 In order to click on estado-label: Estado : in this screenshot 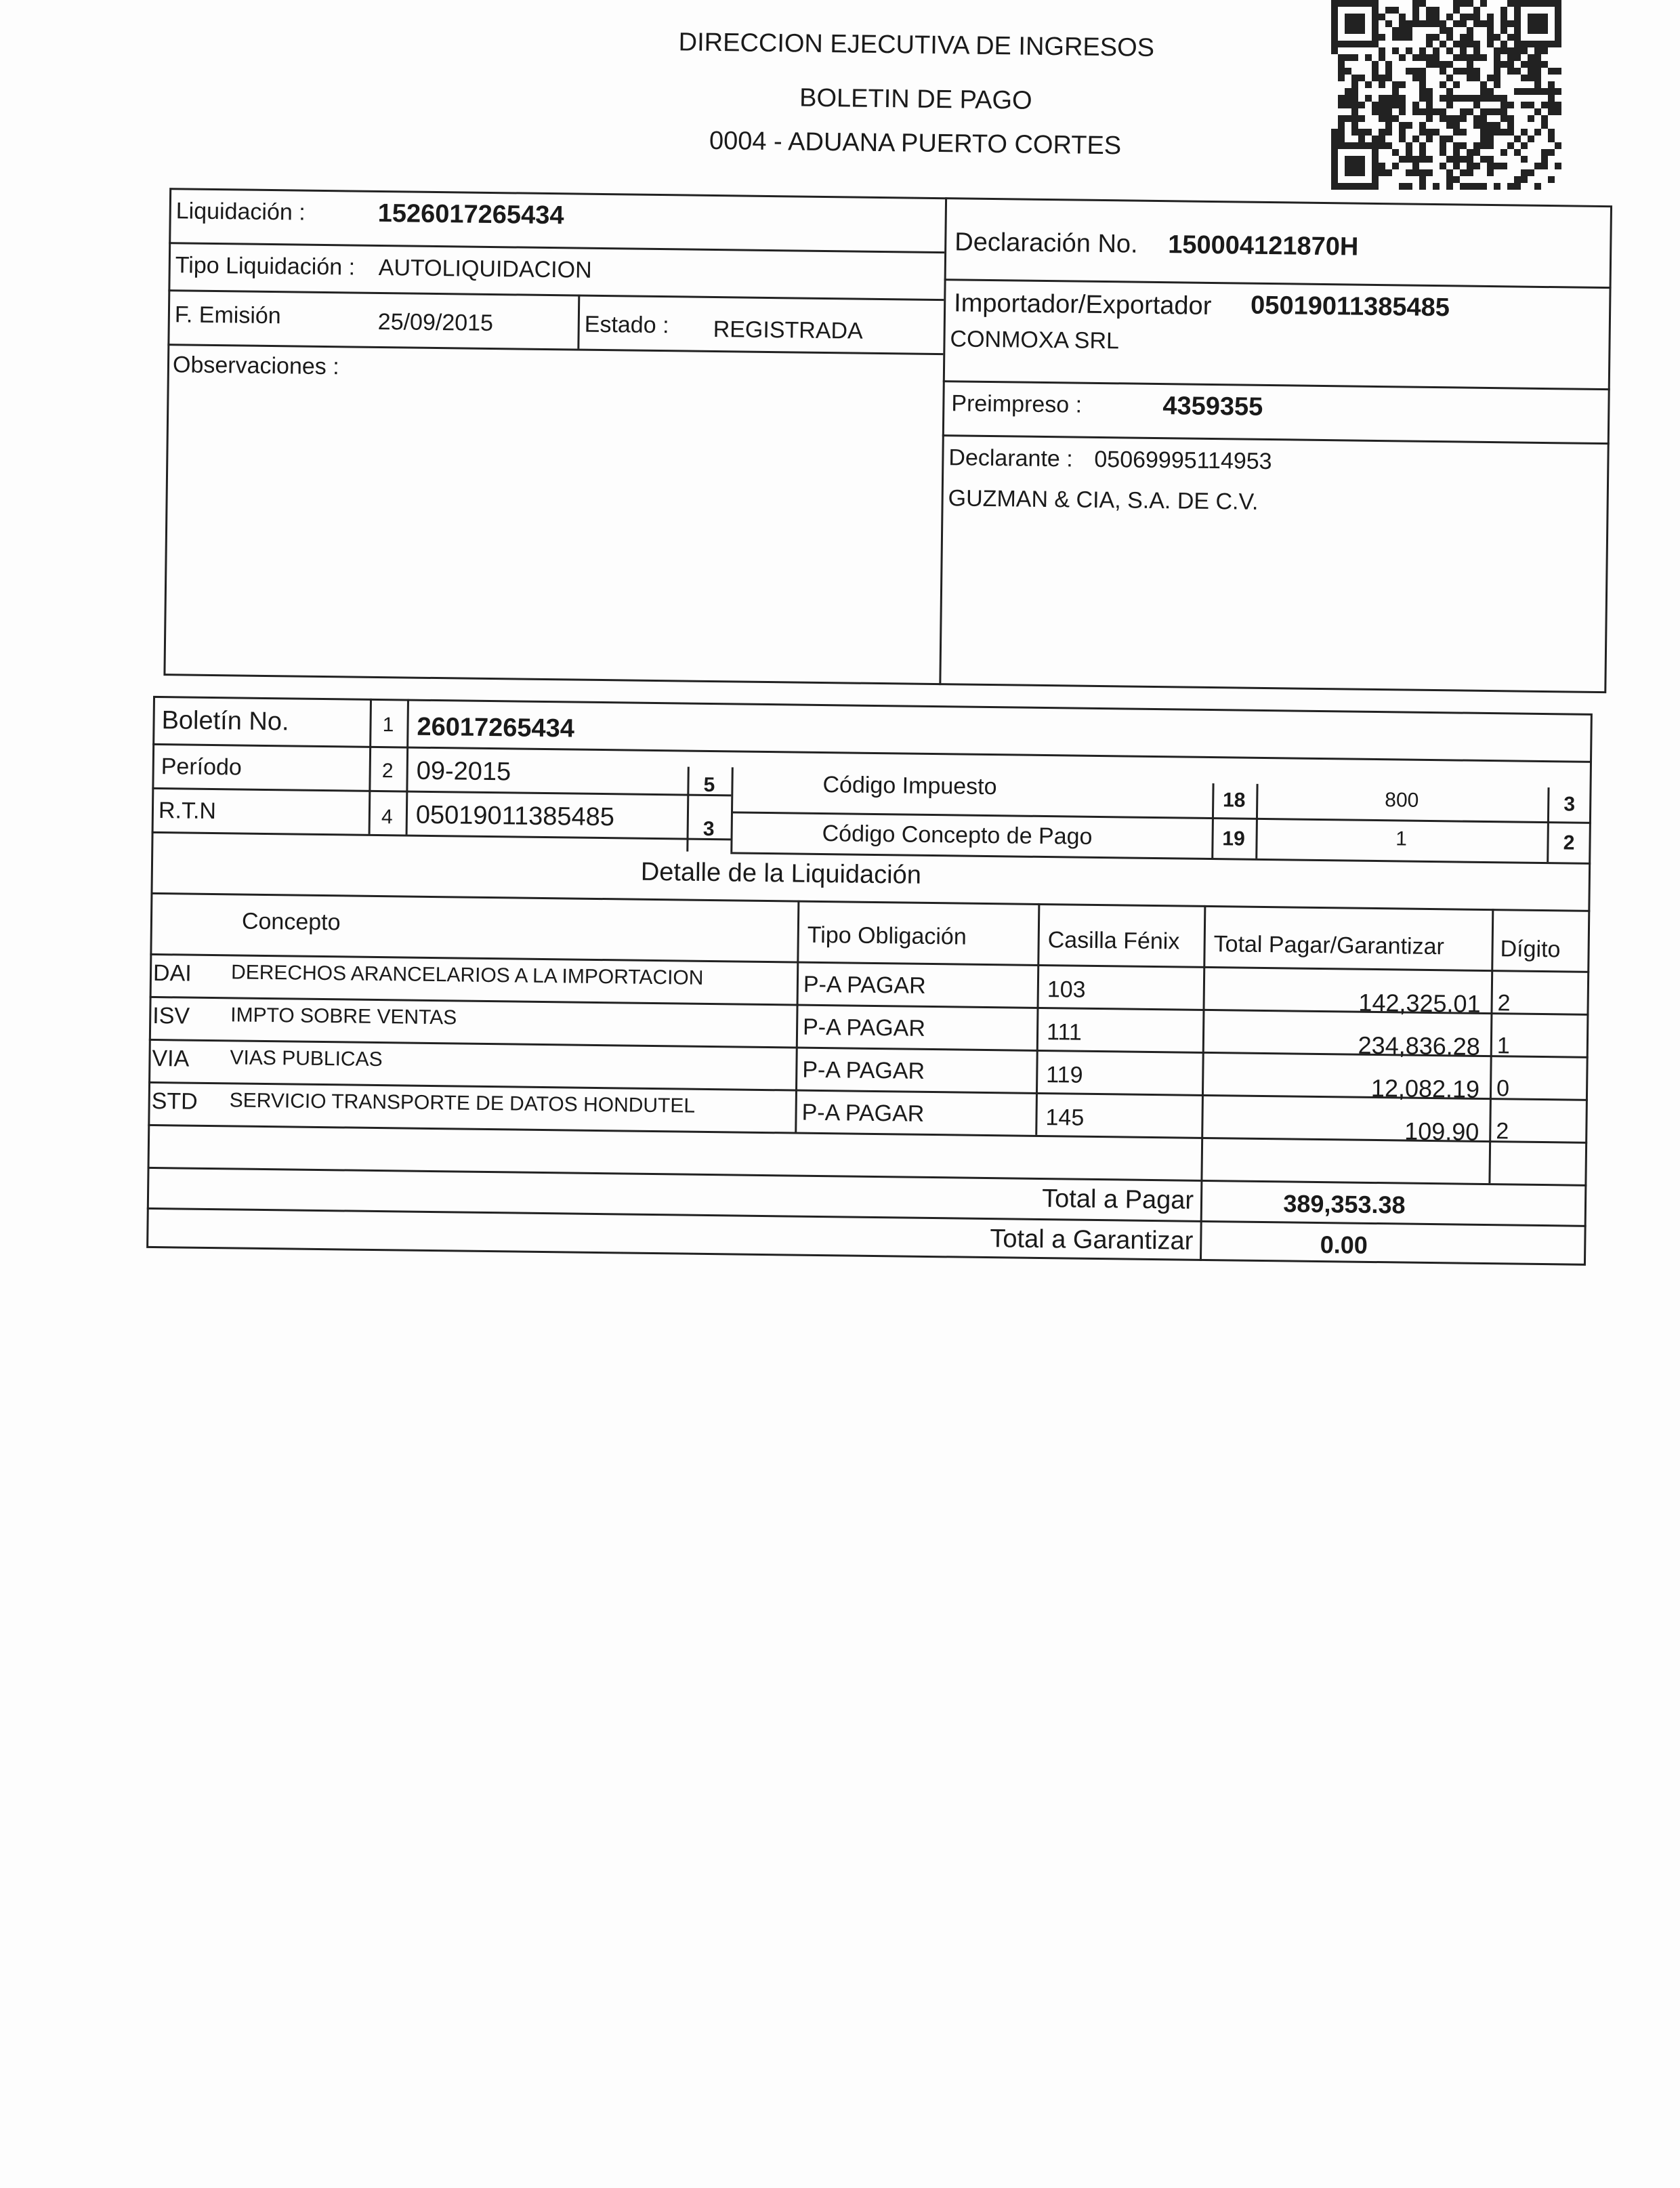, I will do `click(626, 325)`.